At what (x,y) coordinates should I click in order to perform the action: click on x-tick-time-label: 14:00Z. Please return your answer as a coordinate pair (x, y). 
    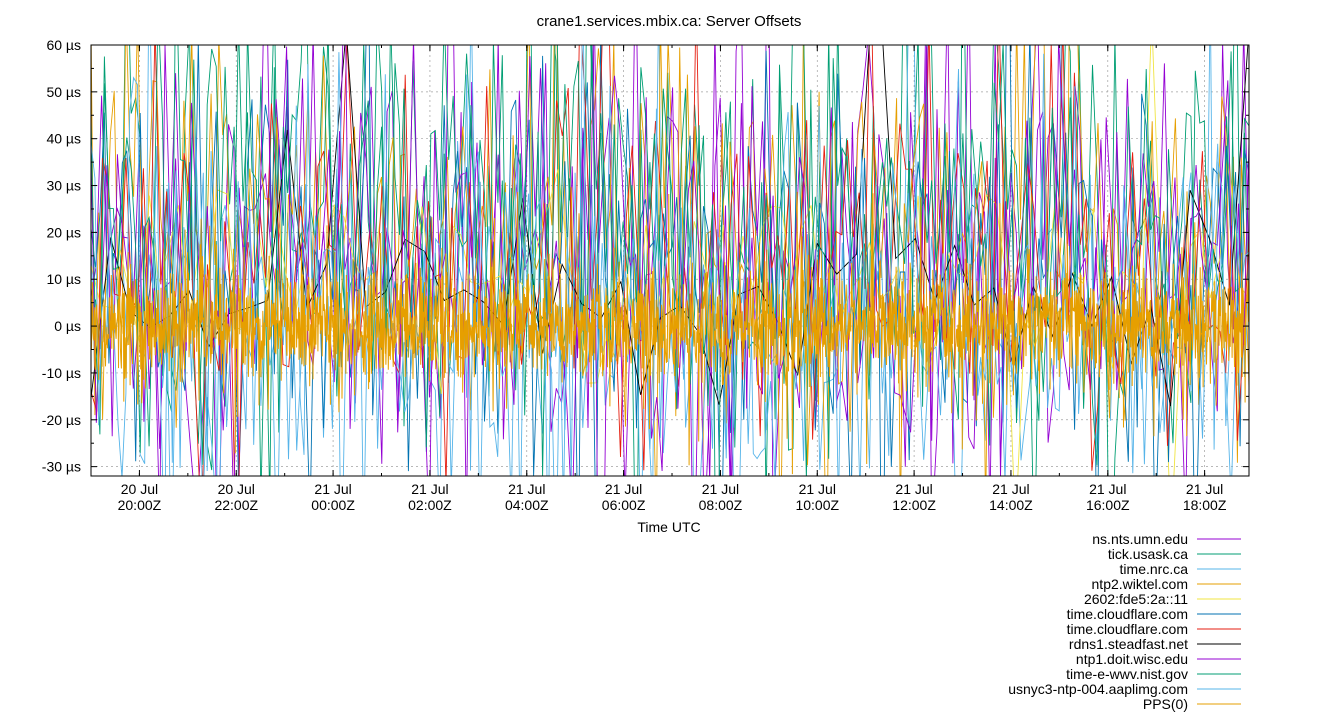
    Looking at the image, I should click on (1011, 505).